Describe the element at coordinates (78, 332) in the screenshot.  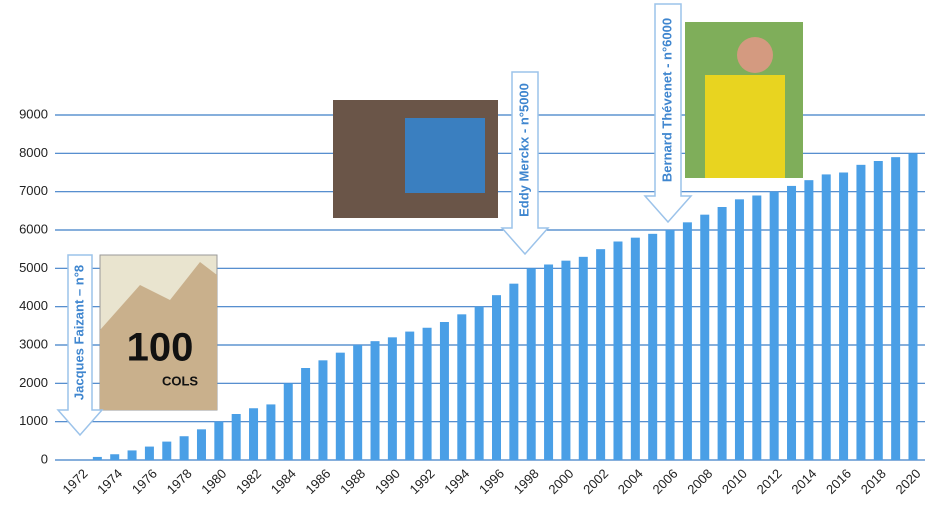
I see `annotation-label: Jacques Faizant – n°8` at that location.